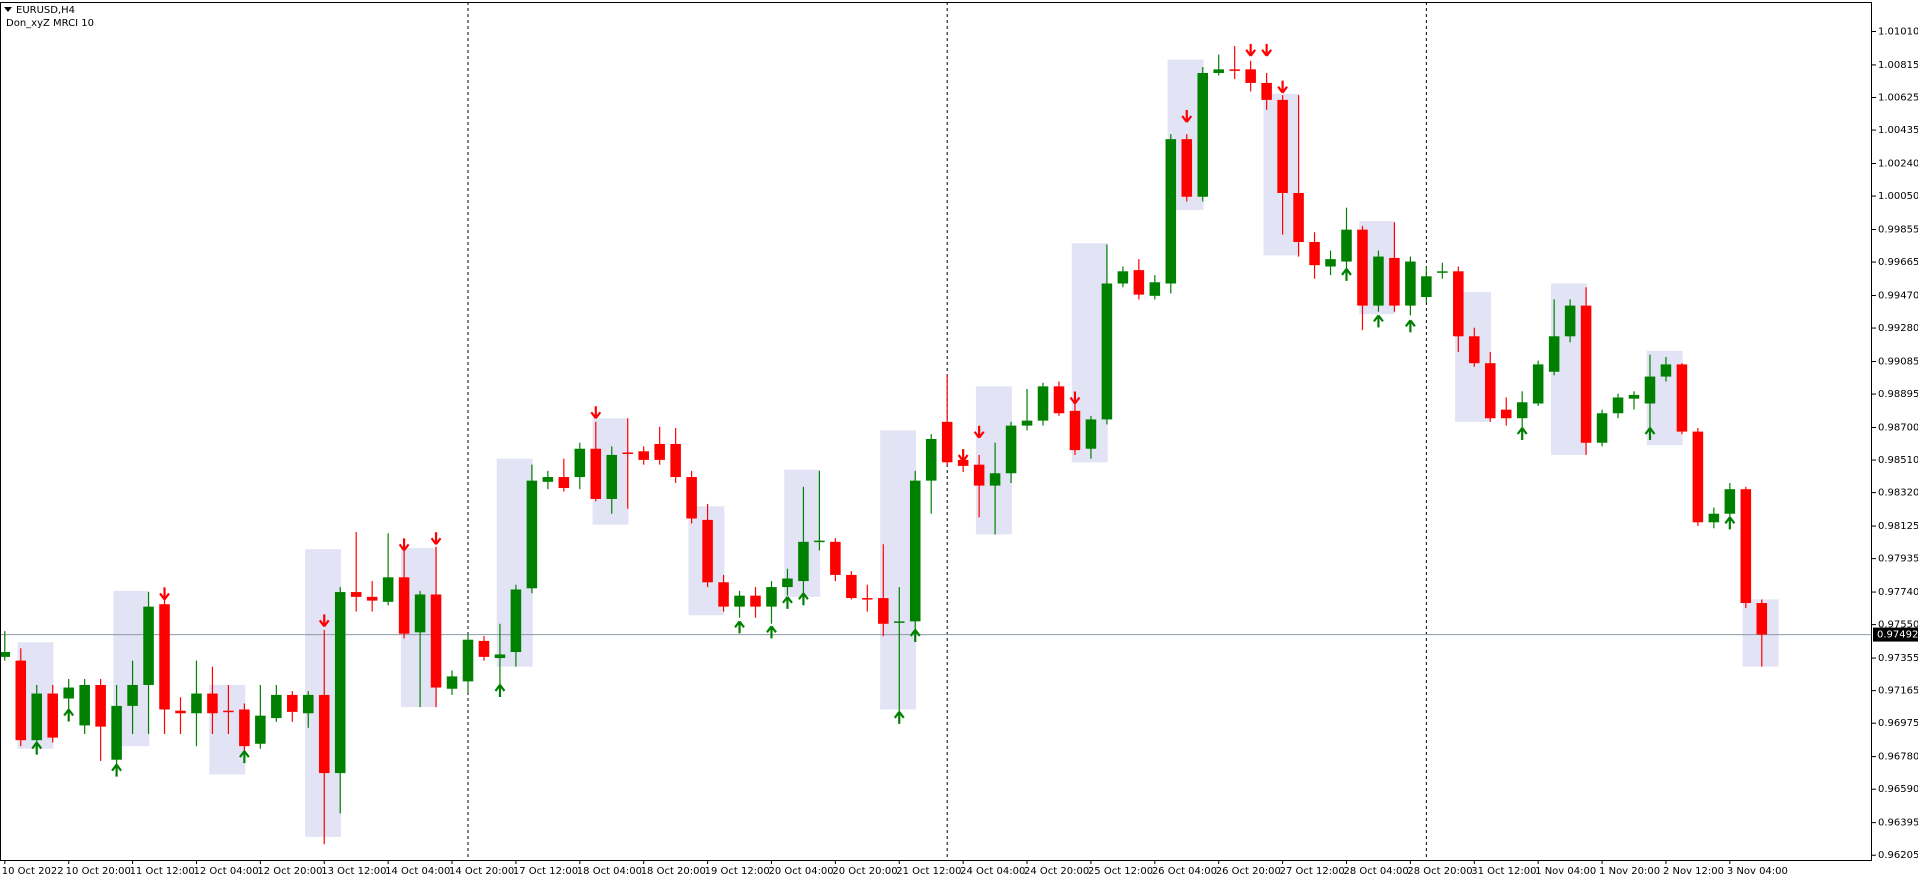 The height and width of the screenshot is (880, 1918). What do you see at coordinates (45, 10) in the screenshot?
I see `chart-title: EURUSD,H4` at bounding box center [45, 10].